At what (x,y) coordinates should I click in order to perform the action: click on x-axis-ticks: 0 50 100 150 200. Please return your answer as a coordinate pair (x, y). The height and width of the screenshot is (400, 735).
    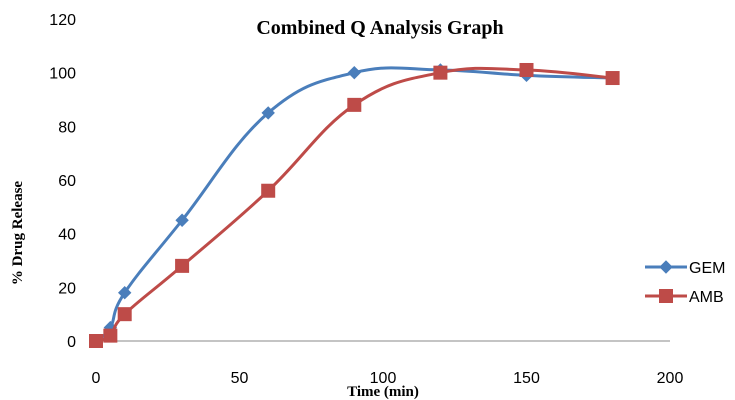
    Looking at the image, I should click on (388, 378).